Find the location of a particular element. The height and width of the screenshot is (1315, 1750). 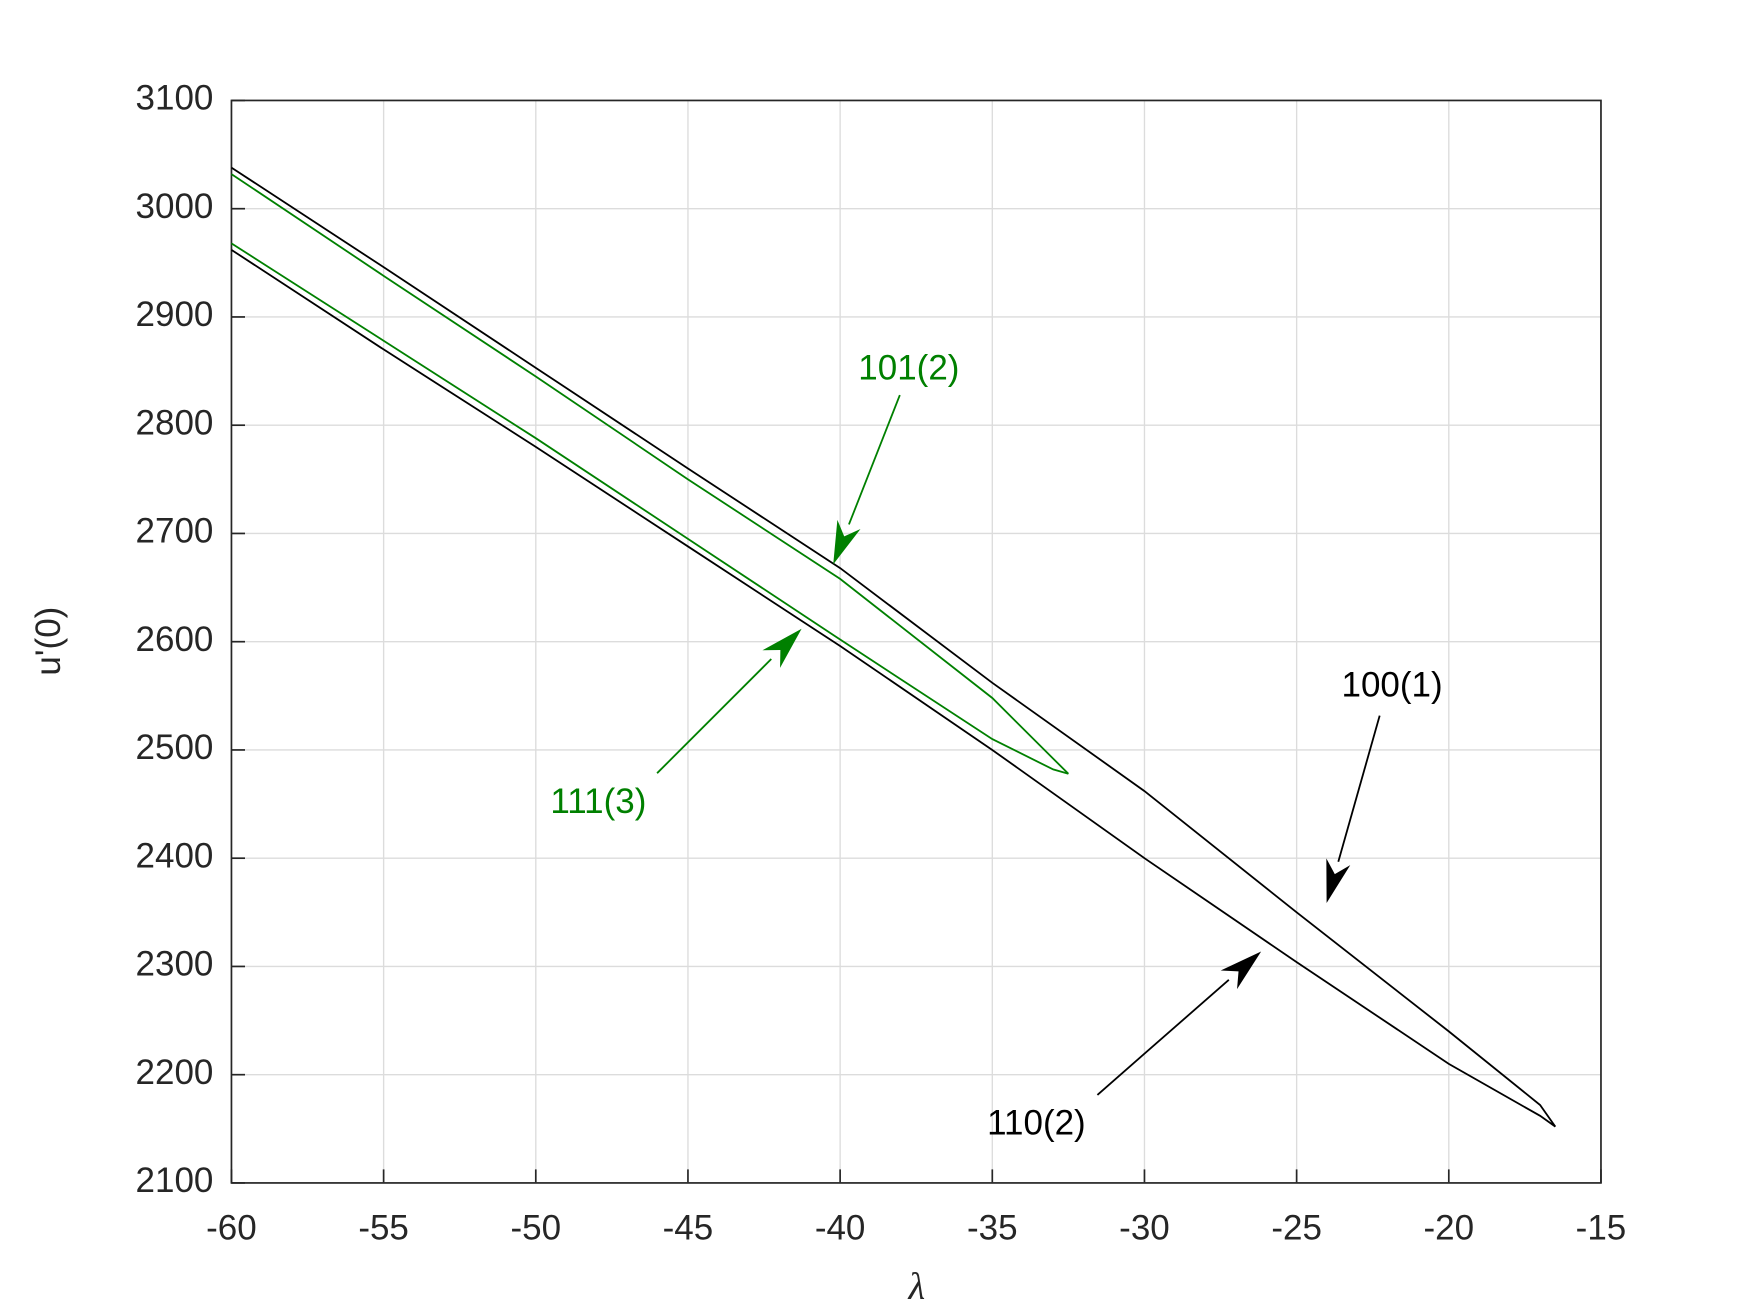

annotation: 110(2) is located at coordinates (1036, 1123).